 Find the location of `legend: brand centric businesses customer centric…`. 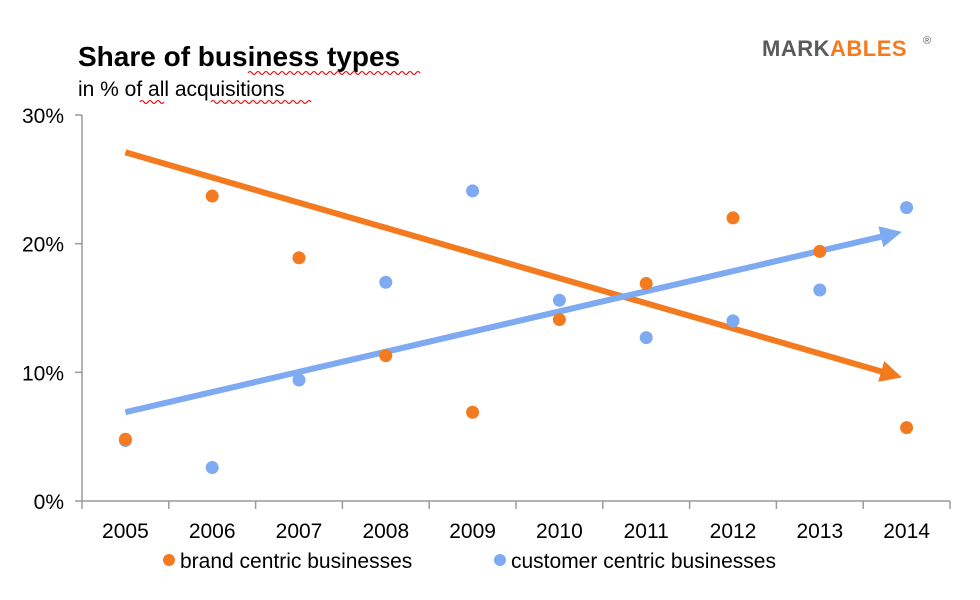

legend: brand centric businesses customer centric… is located at coordinates (469, 561).